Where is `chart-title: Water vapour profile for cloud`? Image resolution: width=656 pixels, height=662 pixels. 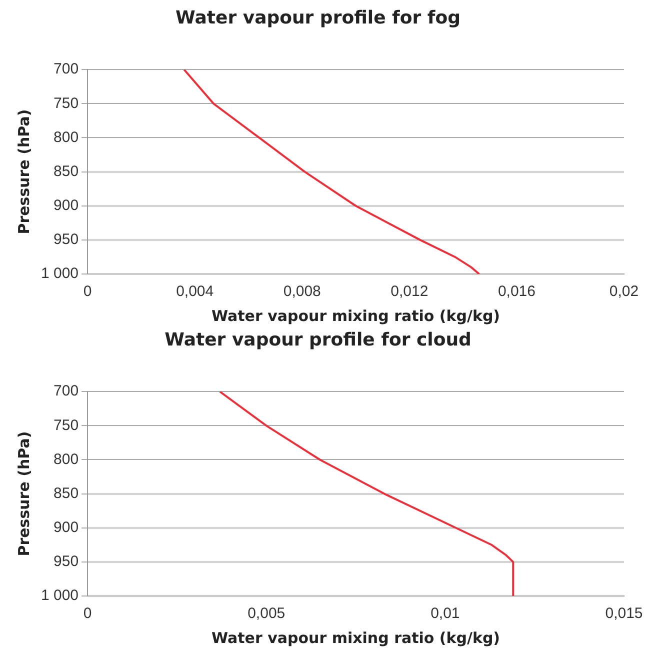 chart-title: Water vapour profile for cloud is located at coordinates (318, 339).